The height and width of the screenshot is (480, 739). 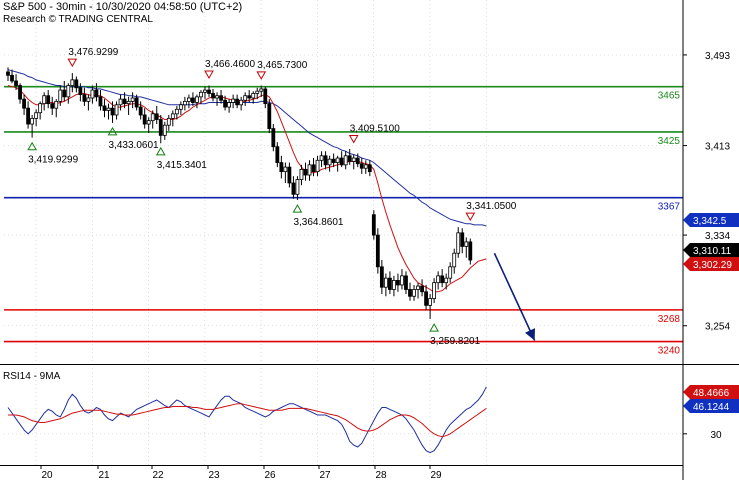 I want to click on time-tick-label: 20, so click(x=47, y=475).